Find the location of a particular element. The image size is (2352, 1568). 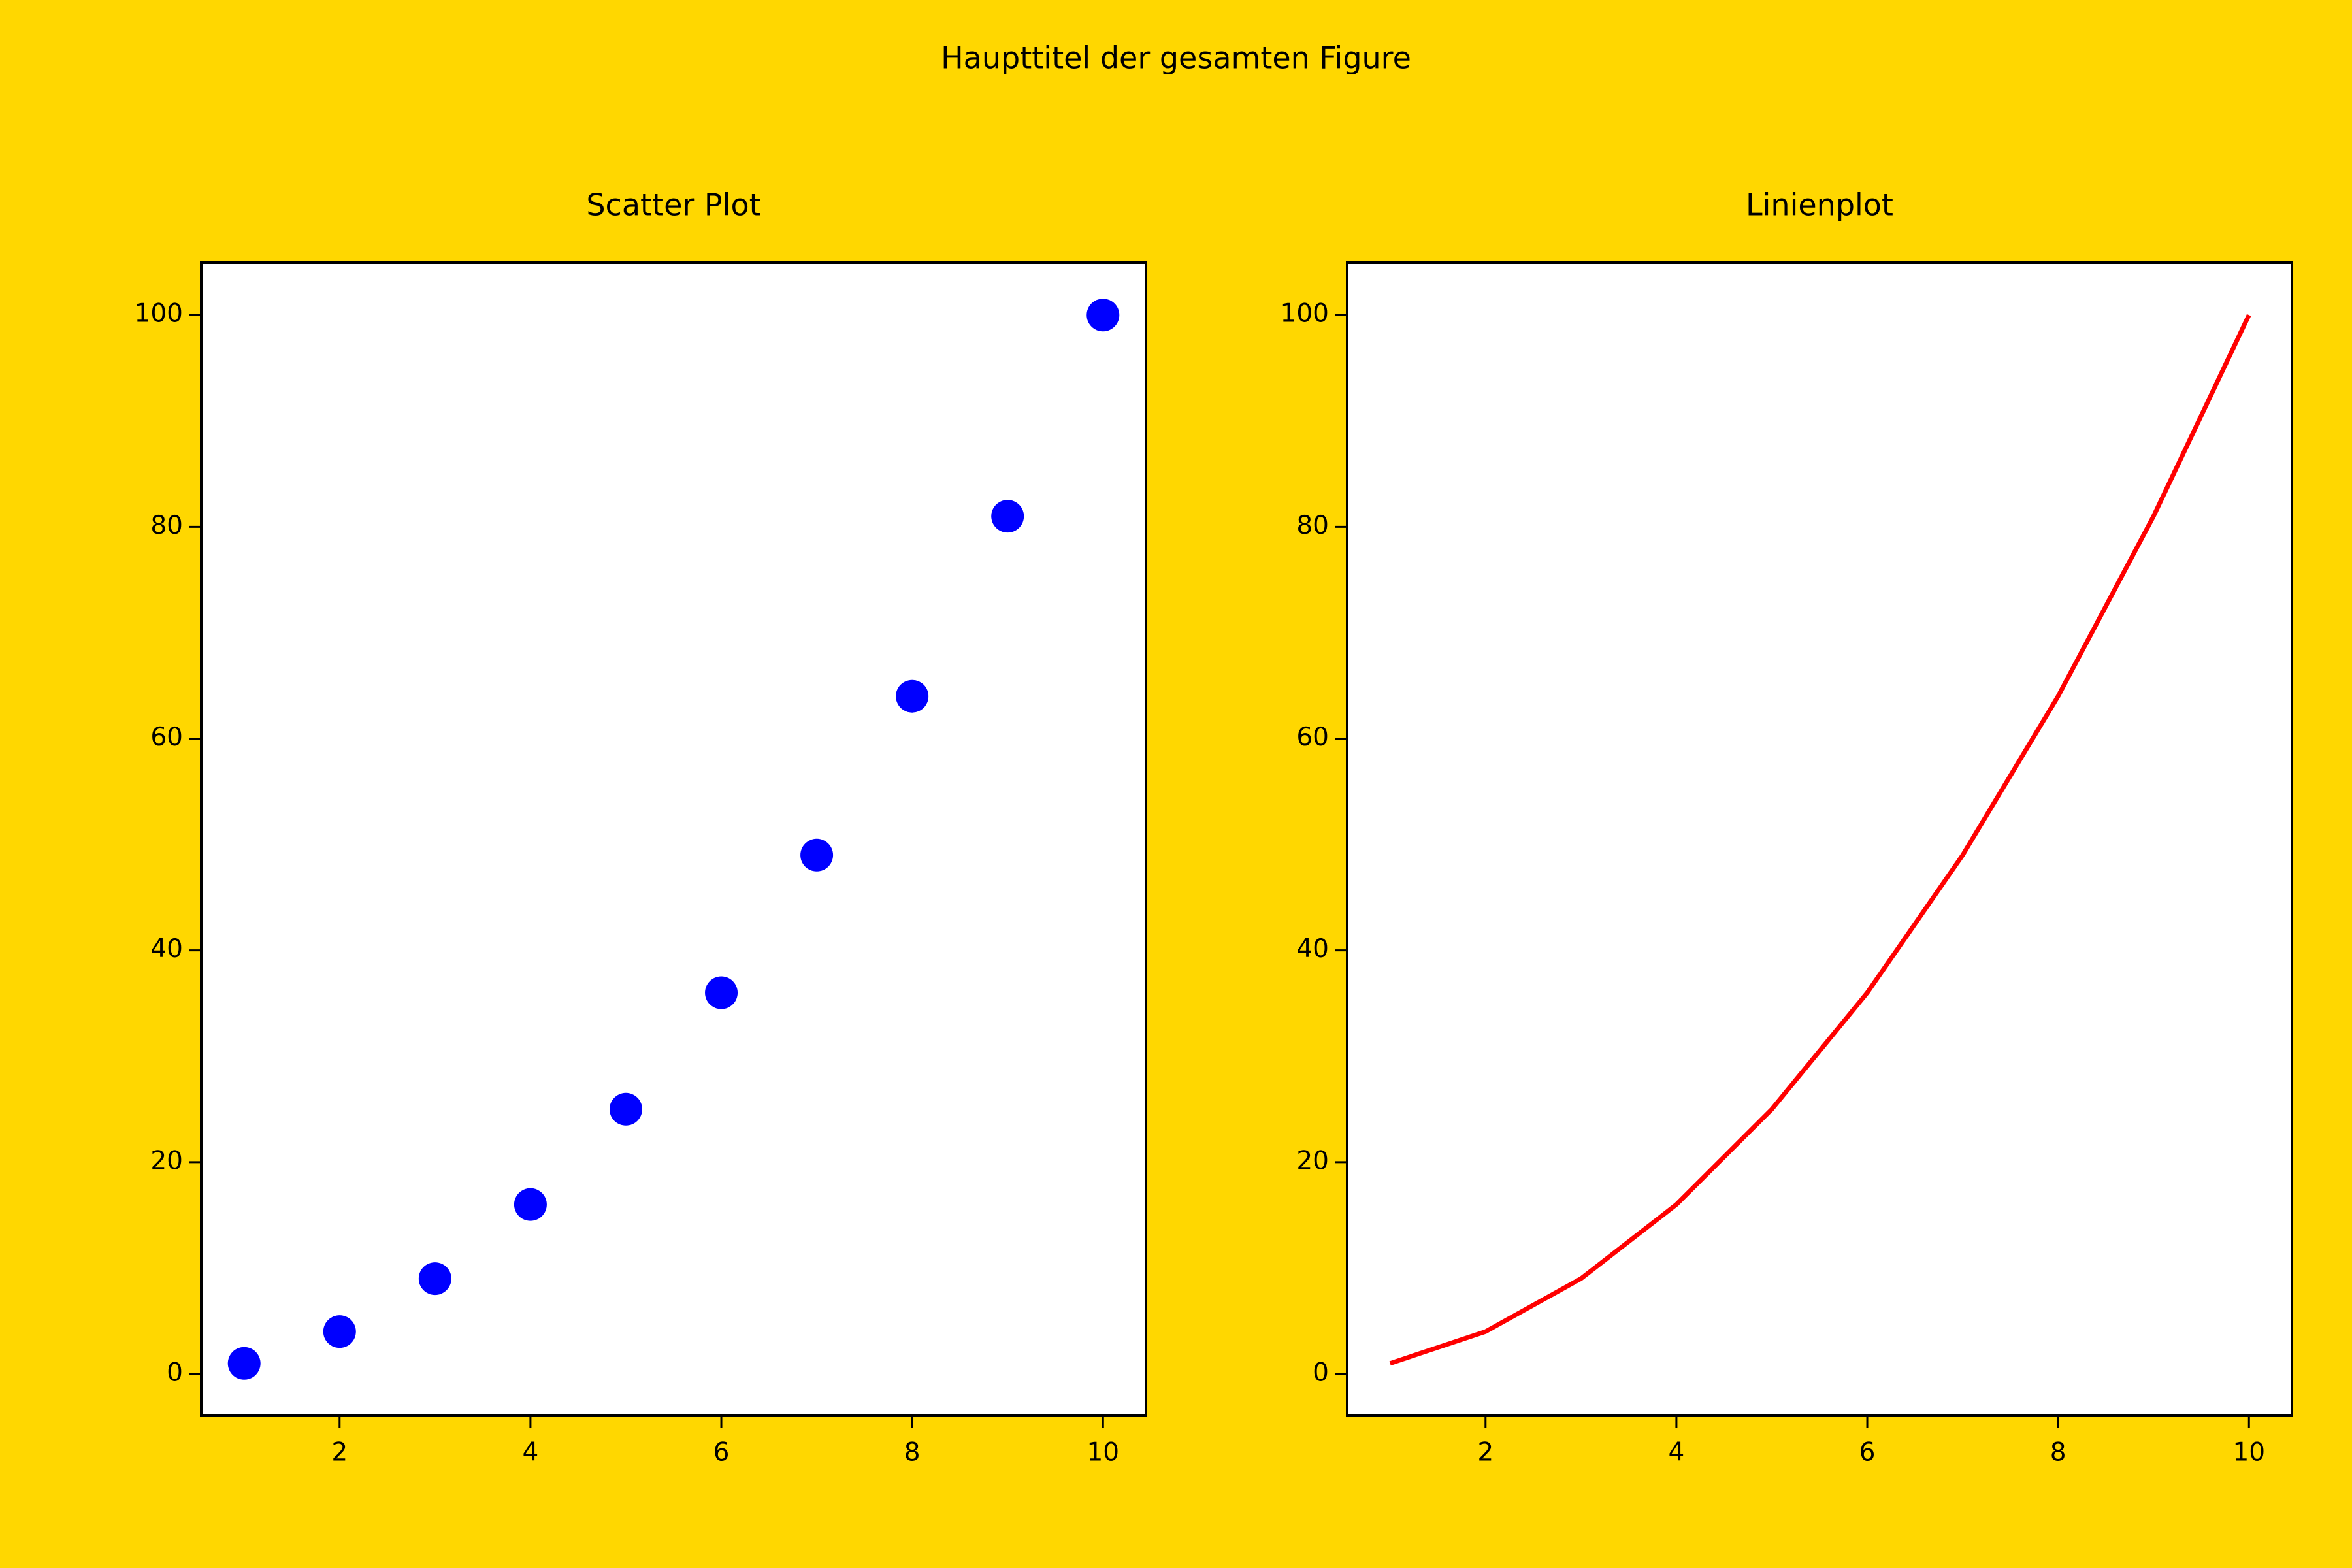

figure-title: Haupttitel der gesamten Figure is located at coordinates (1176, 58).